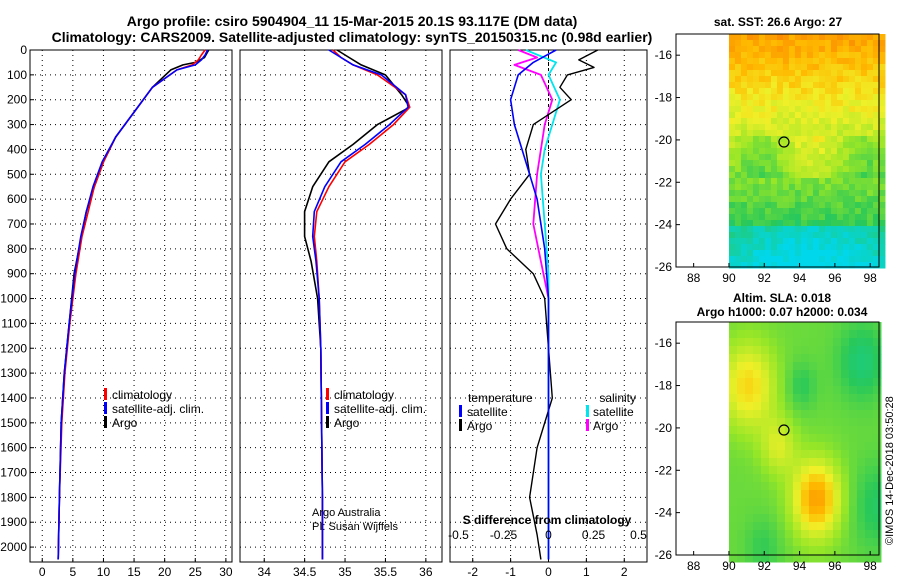  Describe the element at coordinates (105, 408) in the screenshot. I see `legend-swatch` at that location.